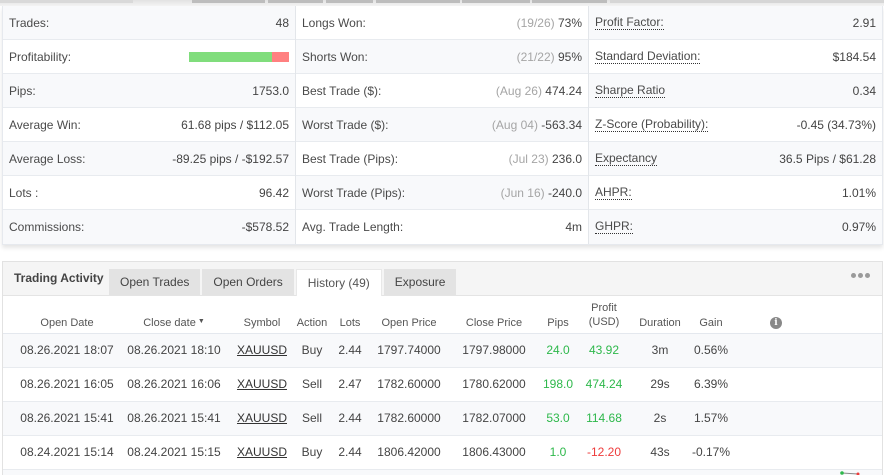 The image size is (884, 475). What do you see at coordinates (735, 193) in the screenshot?
I see `stat-ahpr: AHPR: 1.01%` at bounding box center [735, 193].